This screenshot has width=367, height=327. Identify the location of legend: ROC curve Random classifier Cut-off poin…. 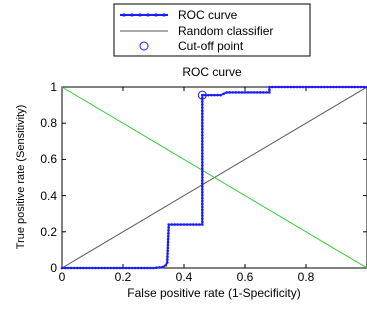
(212, 30).